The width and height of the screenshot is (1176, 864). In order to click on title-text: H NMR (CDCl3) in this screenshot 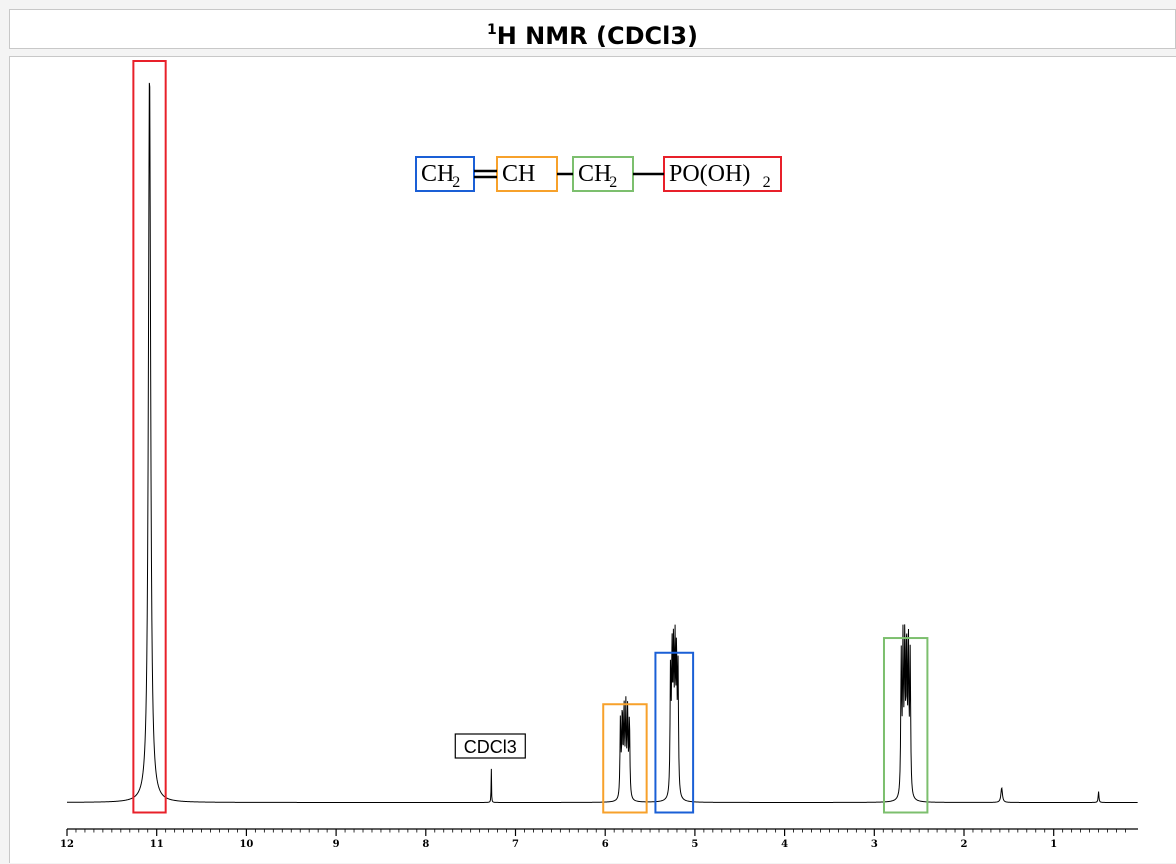, I will do `click(597, 36)`.